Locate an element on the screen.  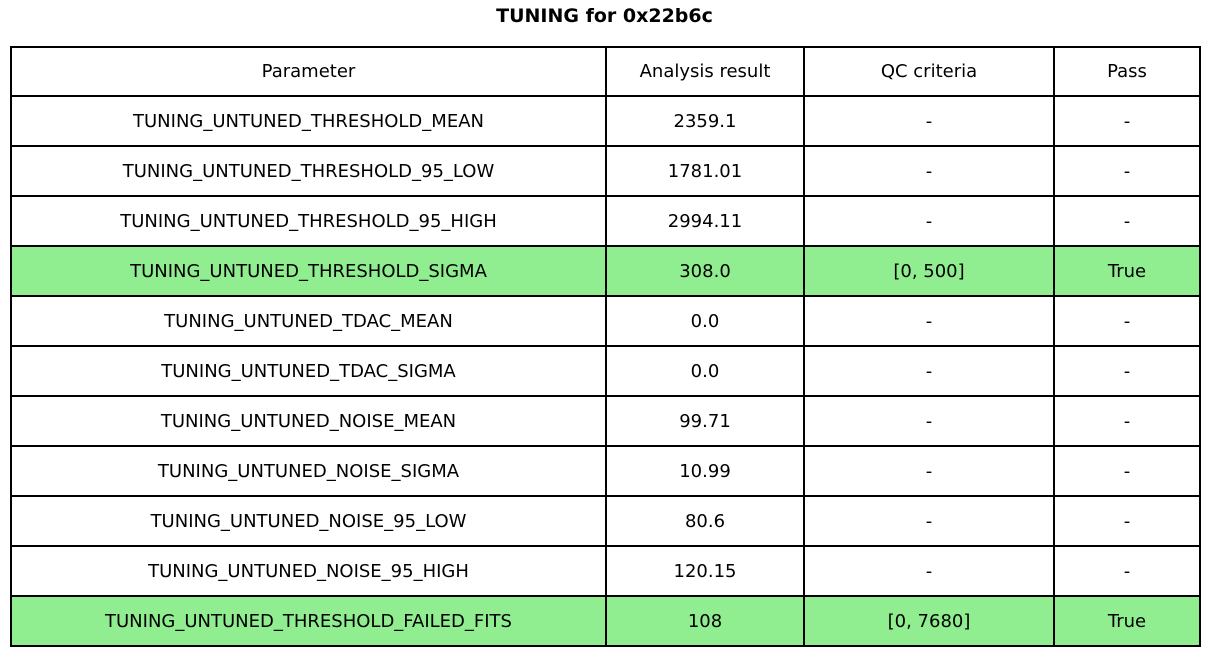
parameter-cell: TUNING_UNTUNED_TDAC_SIGMA is located at coordinates (308, 371).